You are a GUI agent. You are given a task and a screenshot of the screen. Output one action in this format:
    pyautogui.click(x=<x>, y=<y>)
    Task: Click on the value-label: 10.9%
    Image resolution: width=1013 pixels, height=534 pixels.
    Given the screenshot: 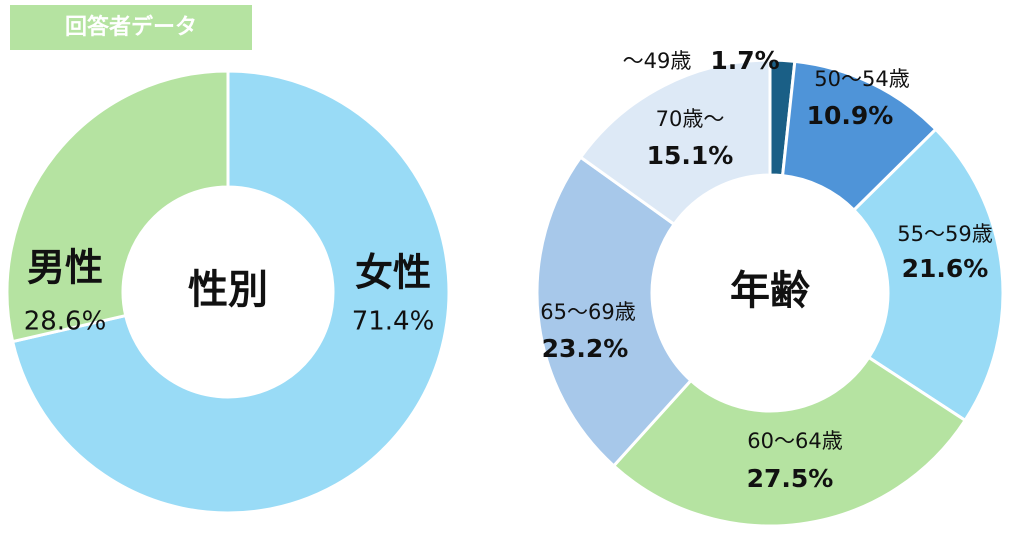 What is the action you would take?
    pyautogui.click(x=850, y=115)
    